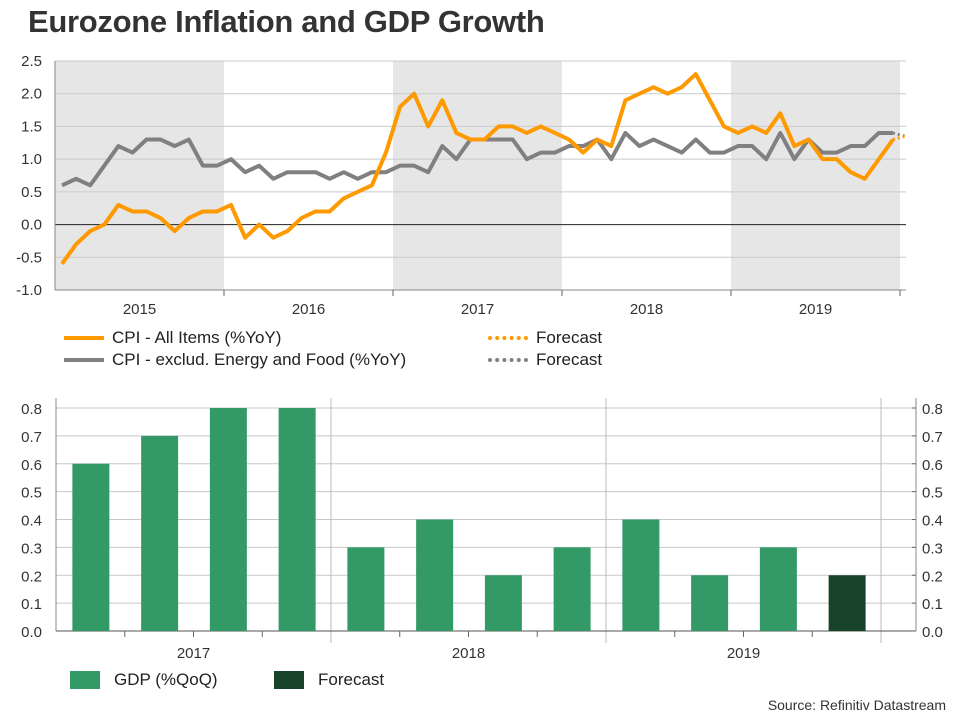 This screenshot has width=960, height=720. What do you see at coordinates (139, 175) in the screenshot?
I see `shaded-year-2015` at bounding box center [139, 175].